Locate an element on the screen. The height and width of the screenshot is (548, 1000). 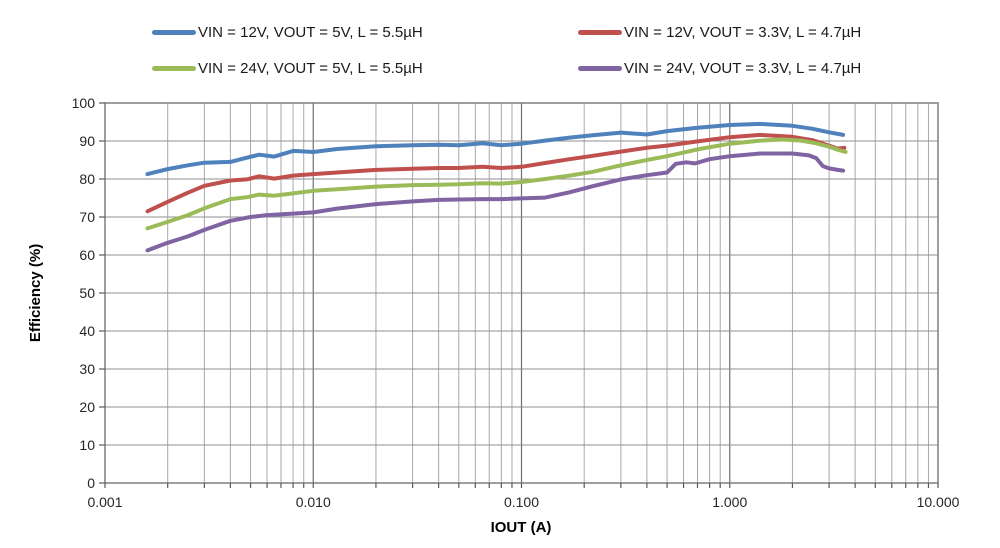
legend-item-1: VIN = 12V, VOUT = 3.3V, L = 4.7µH is located at coordinates (719, 32).